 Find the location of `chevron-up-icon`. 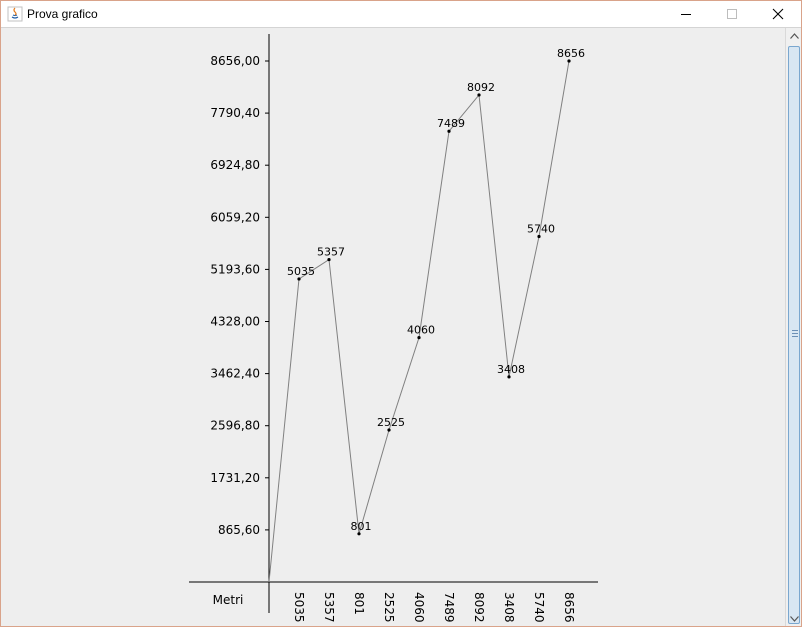

chevron-up-icon is located at coordinates (794, 36).